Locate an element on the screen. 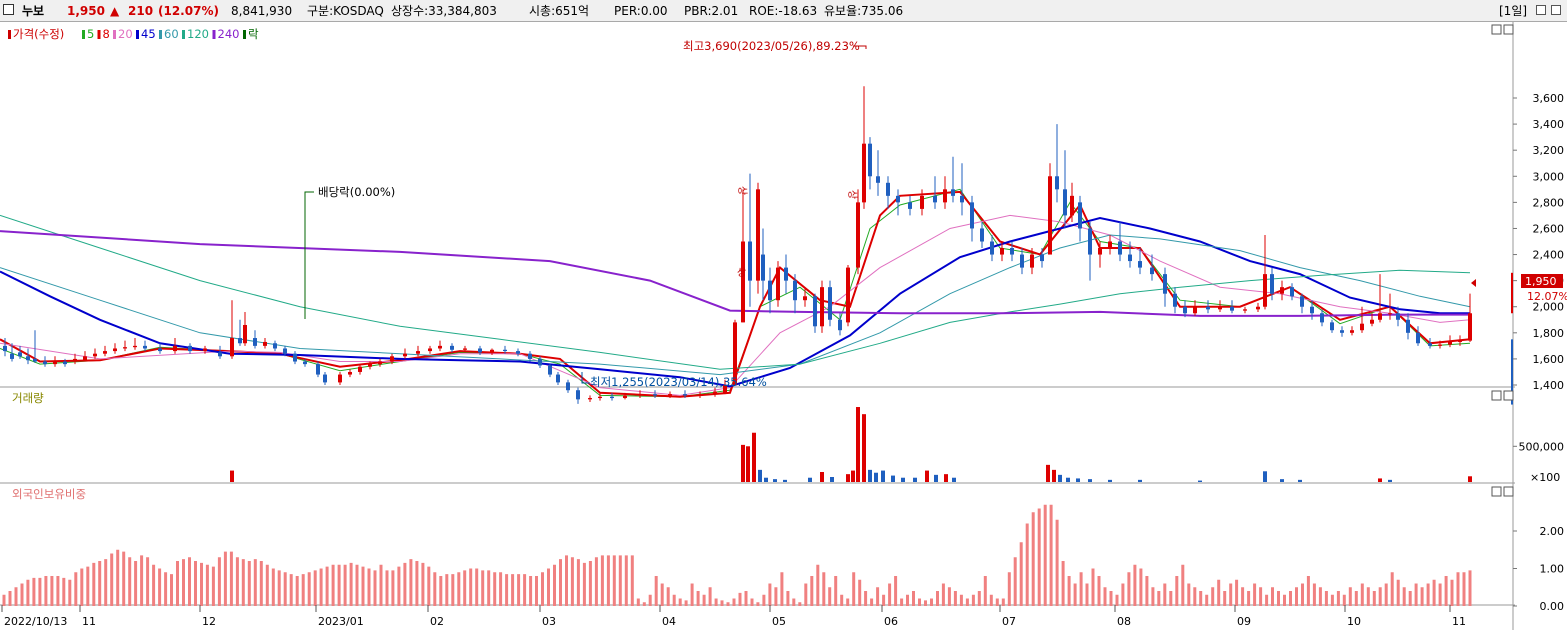  x-tick-label-11: 09 is located at coordinates (1244, 621).